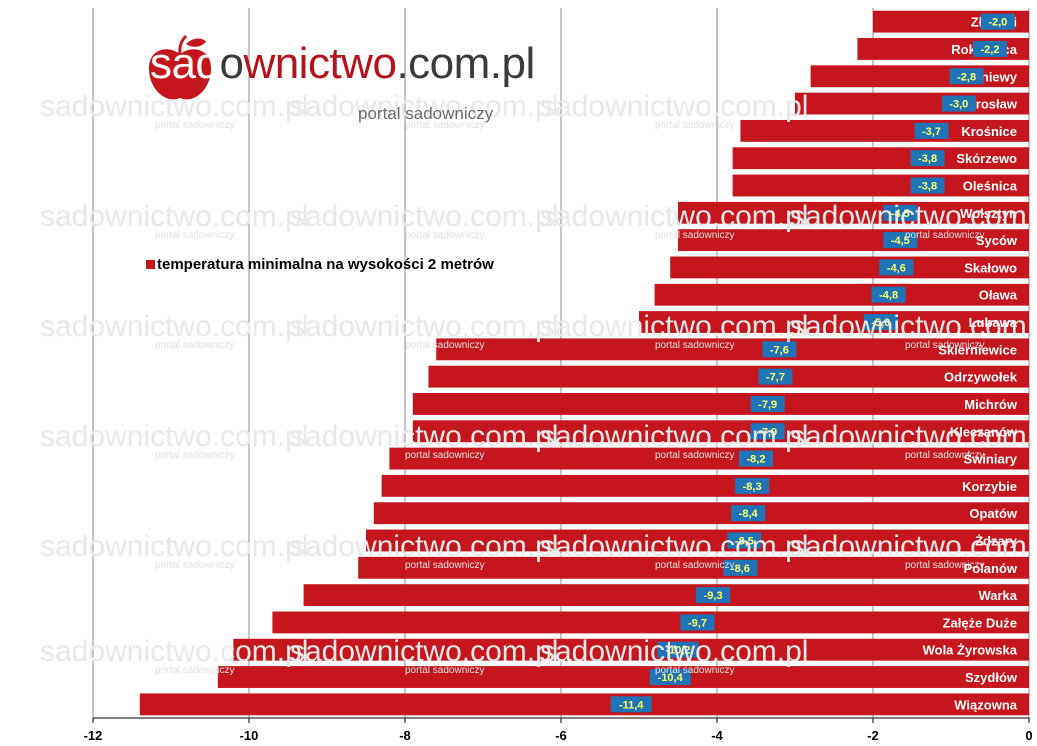 Image resolution: width=1037 pixels, height=746 pixels. I want to click on x-tick-label: -2, so click(873, 735).